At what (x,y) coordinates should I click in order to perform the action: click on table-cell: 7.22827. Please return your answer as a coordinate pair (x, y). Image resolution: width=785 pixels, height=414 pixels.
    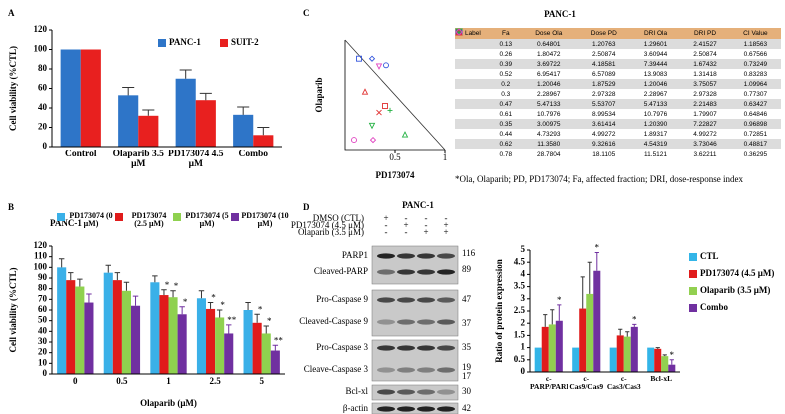
    Looking at the image, I should click on (705, 124).